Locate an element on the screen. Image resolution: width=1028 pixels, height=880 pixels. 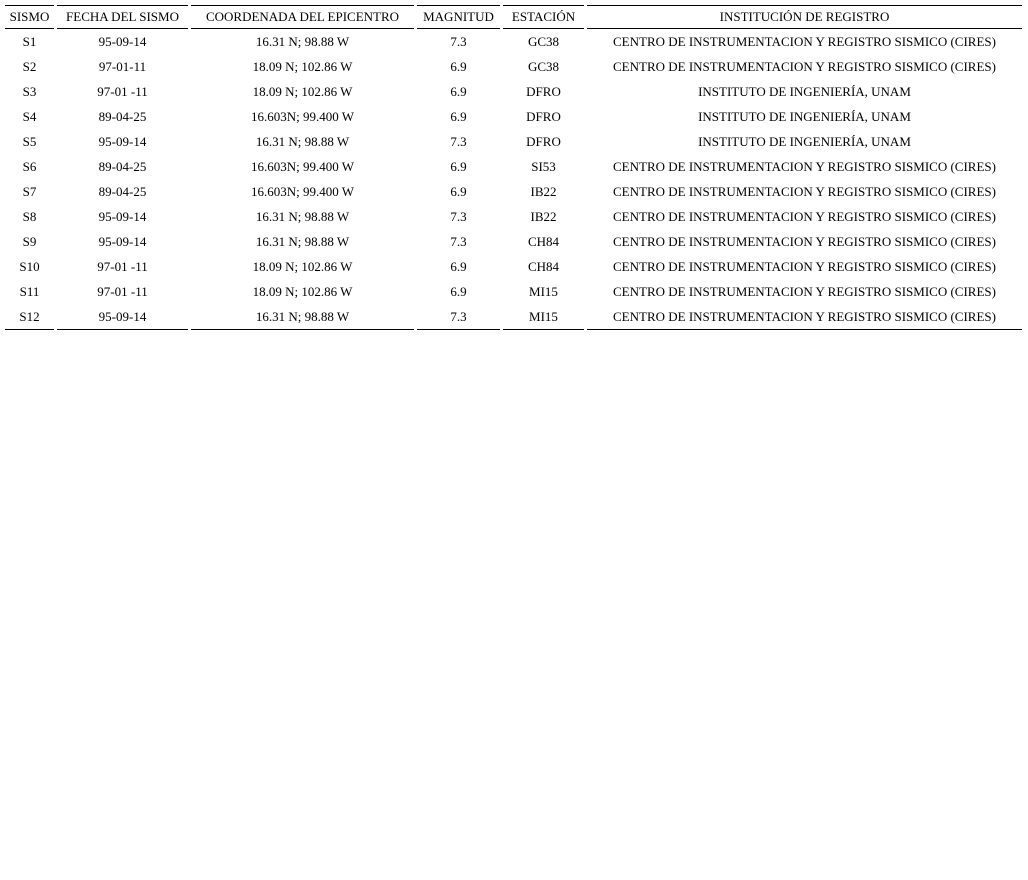
cell-sismo: S9 is located at coordinates (29, 241).